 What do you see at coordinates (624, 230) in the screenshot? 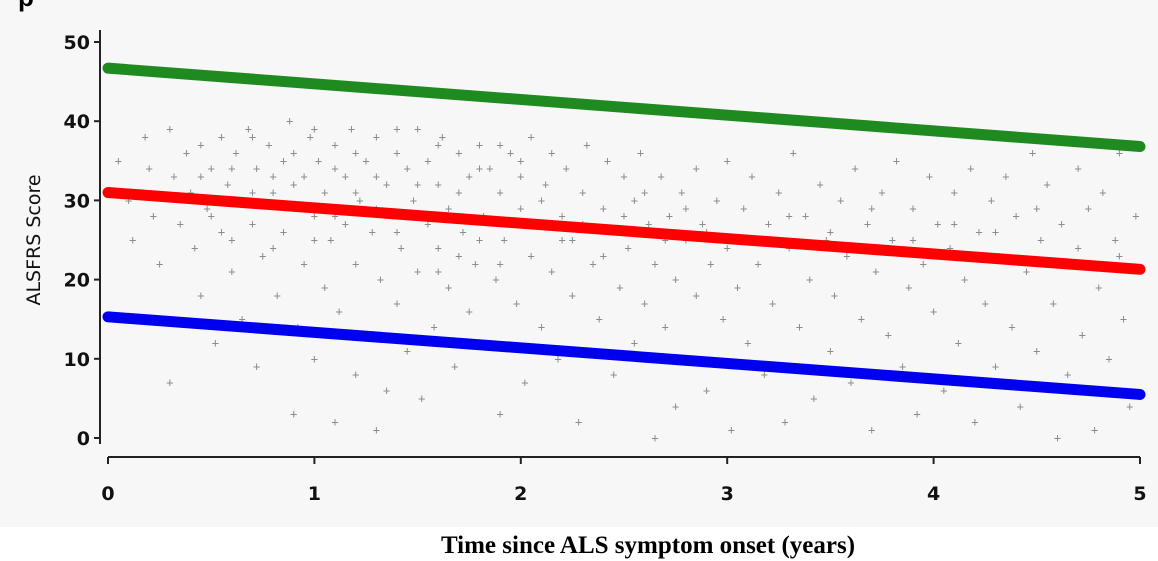
I see `trend-line` at bounding box center [624, 230].